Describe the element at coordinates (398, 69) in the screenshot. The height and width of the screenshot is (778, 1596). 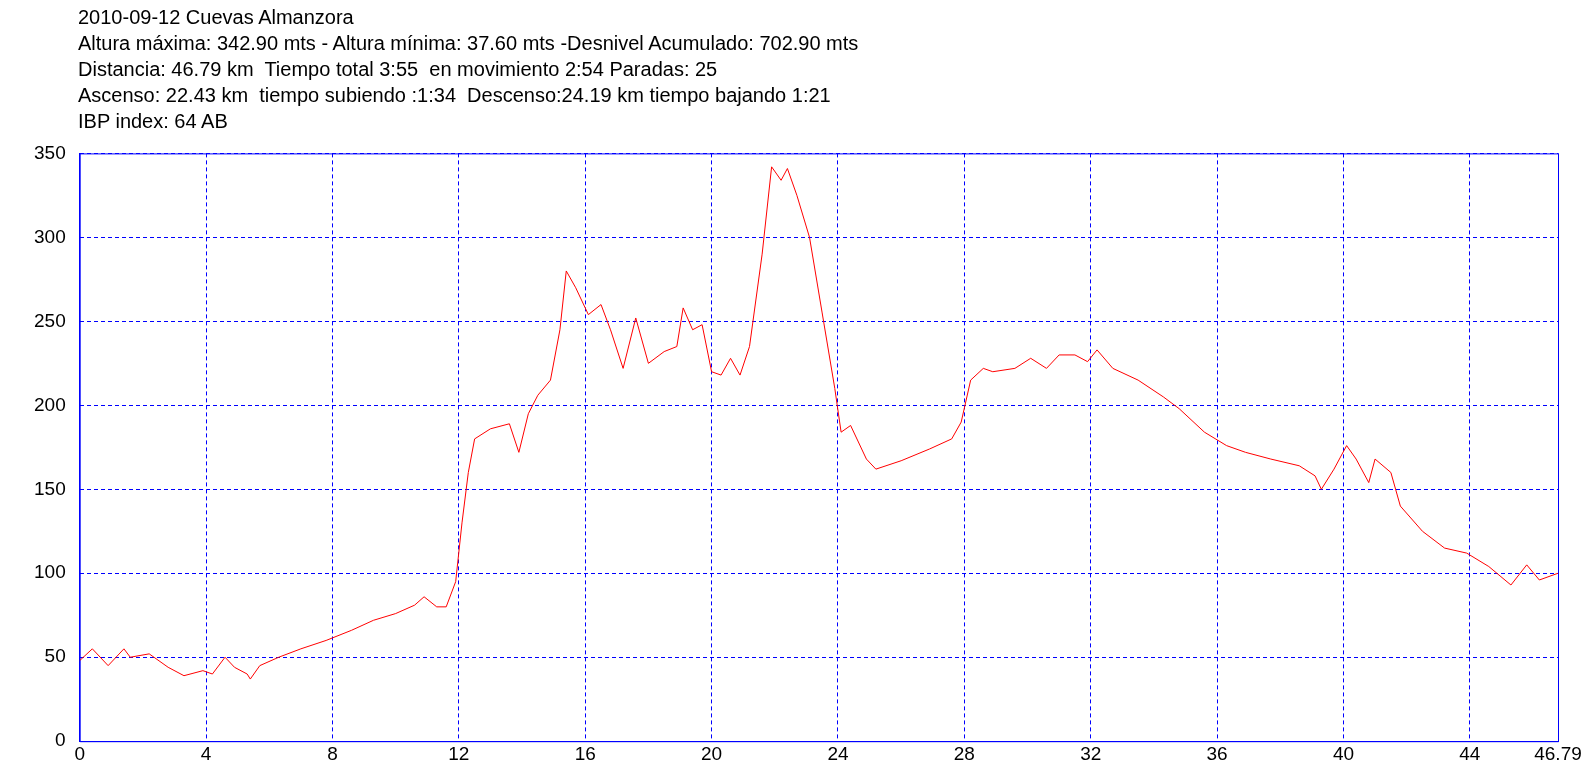
I see `text: Distancia: 46.79 km Tiempo total 3:55 en movimiento 2:54 Paradas: 25` at that location.